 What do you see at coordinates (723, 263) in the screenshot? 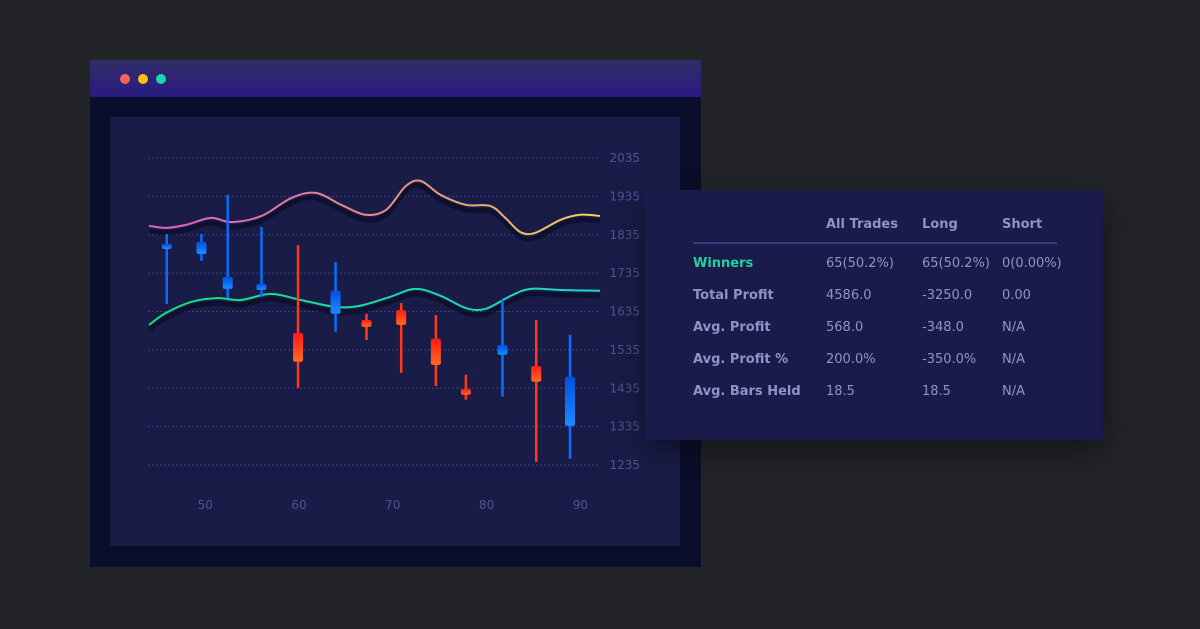
I see `row-label: Winners` at bounding box center [723, 263].